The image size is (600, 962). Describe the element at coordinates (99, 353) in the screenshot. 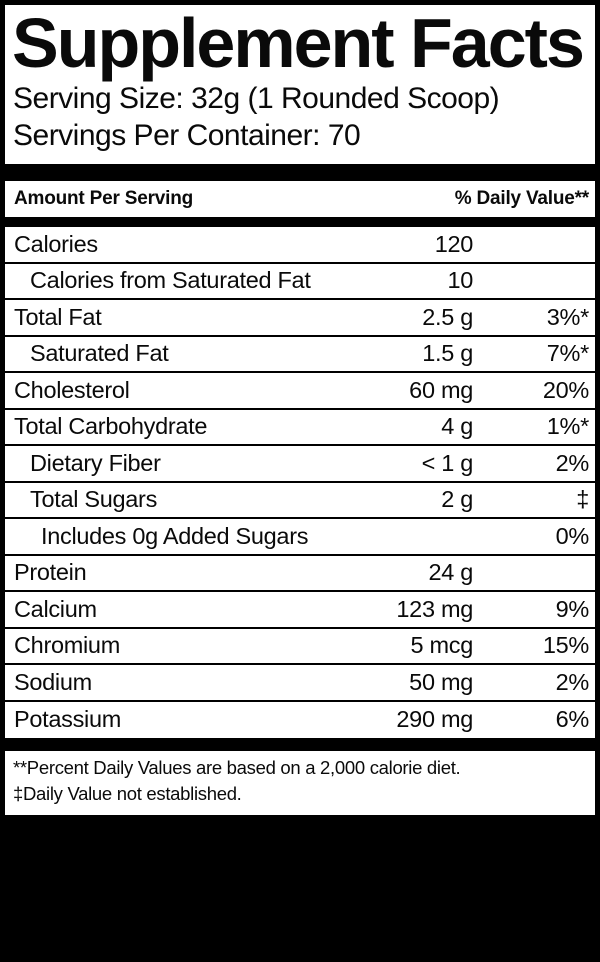

I see `nutrient-name: Saturated Fat` at that location.